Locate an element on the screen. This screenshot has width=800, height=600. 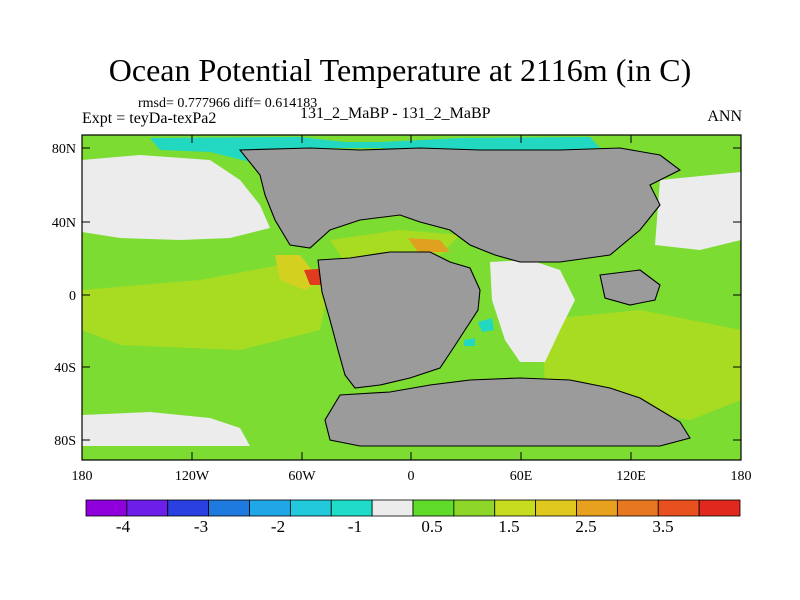
colorbar-label: -4 is located at coordinates (123, 526).